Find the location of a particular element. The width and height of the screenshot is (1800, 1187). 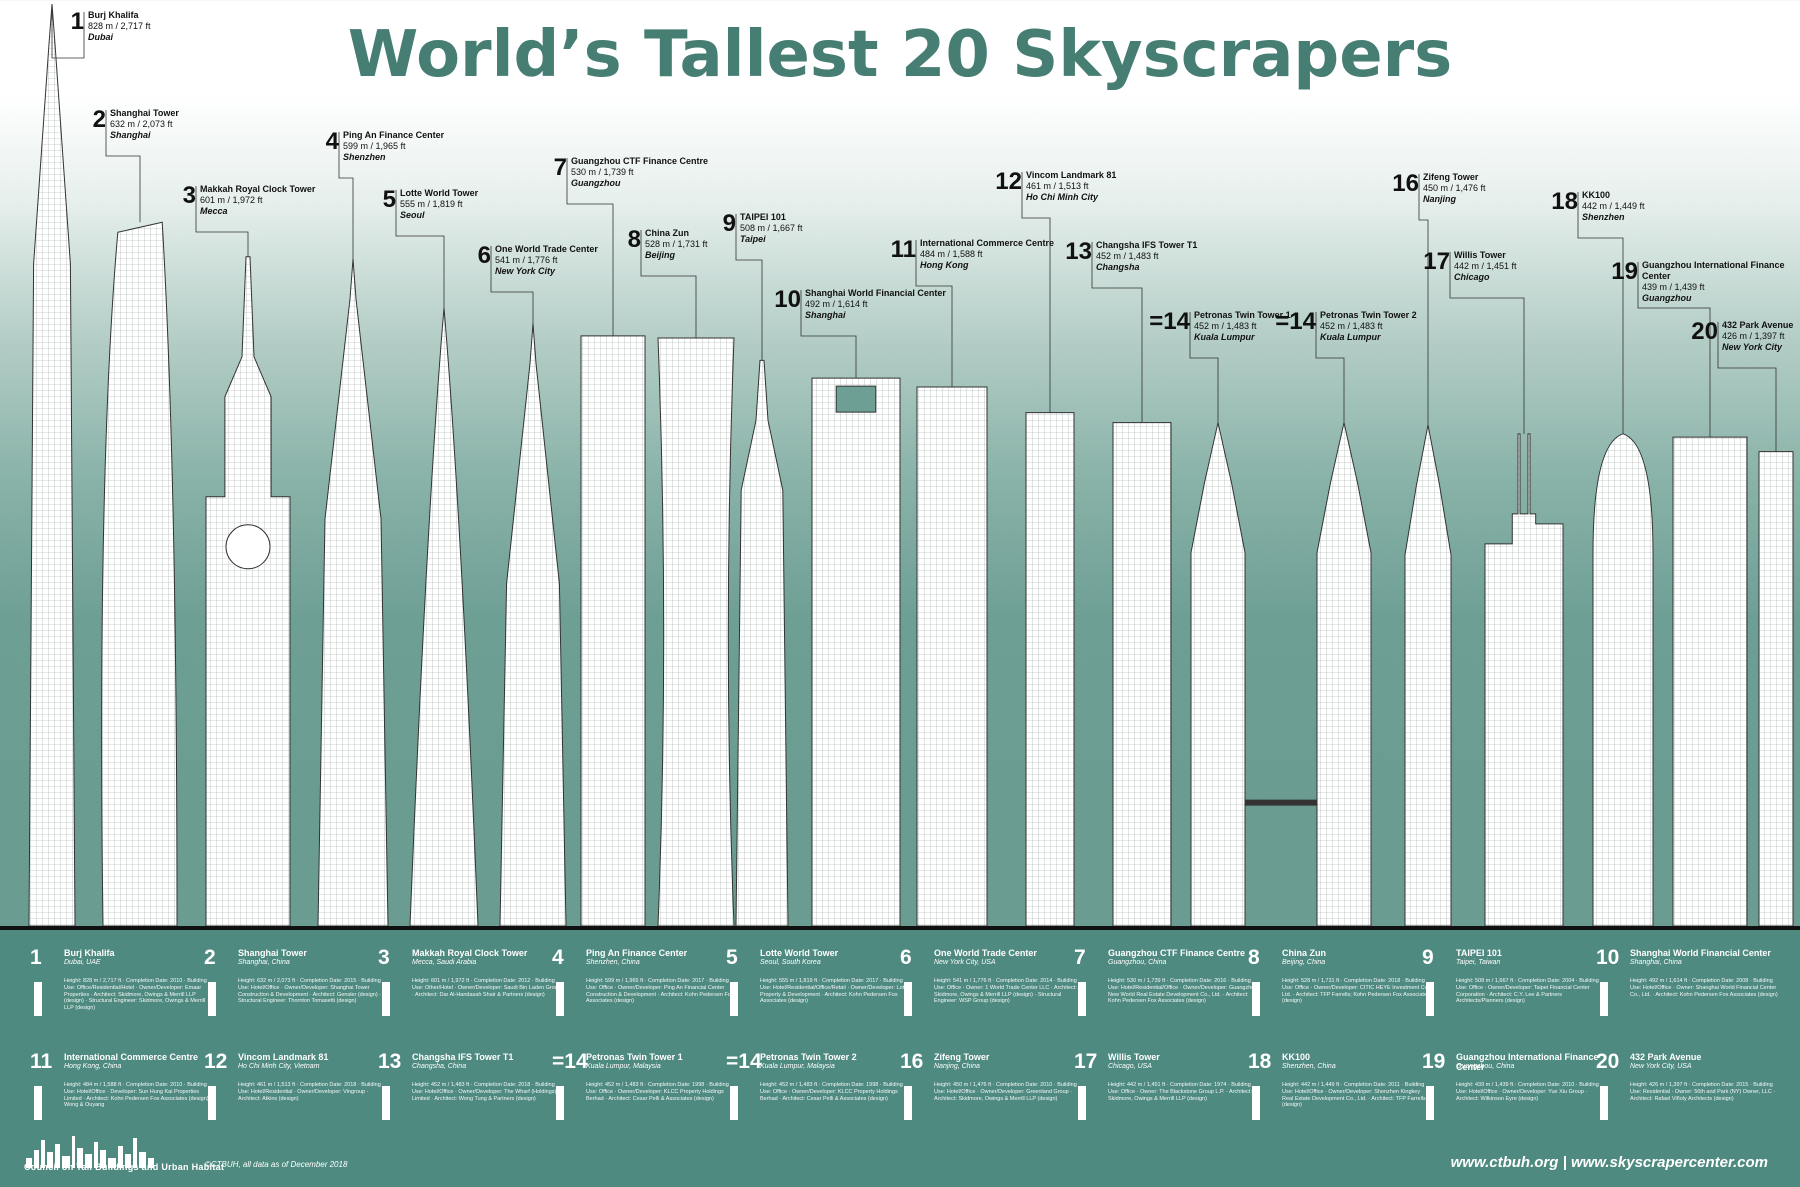

building-height: 599 m / 1,965 ft is located at coordinates (374, 146).